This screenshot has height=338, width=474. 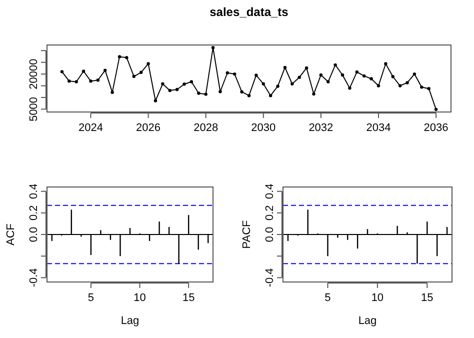 I want to click on x-tick-label: 2028, so click(x=206, y=128).